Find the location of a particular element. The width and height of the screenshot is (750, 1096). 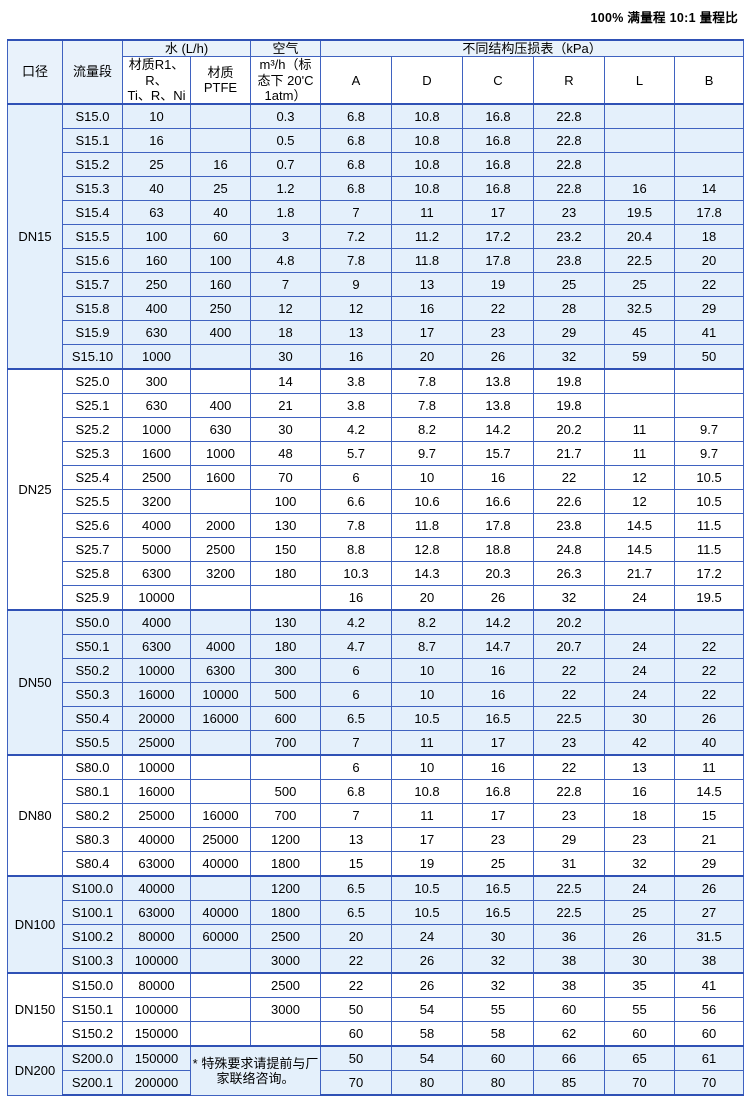

table-row: S25.7 5000 2500 150 8.8 12.8 18.8 24.8 14.5 11.5 is located at coordinates (376, 550).